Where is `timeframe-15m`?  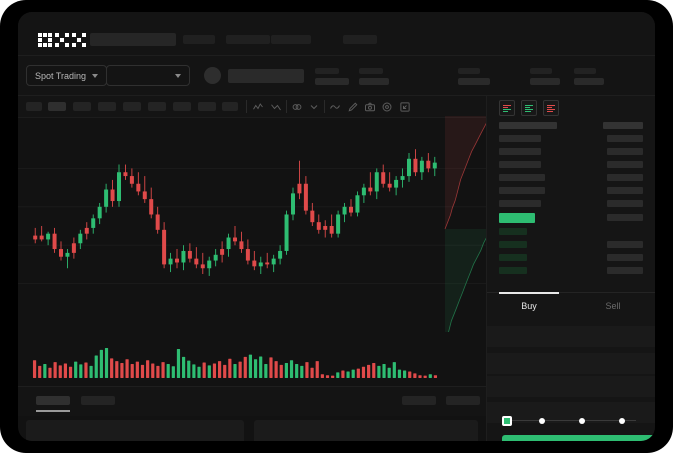 timeframe-15m is located at coordinates (82, 106).